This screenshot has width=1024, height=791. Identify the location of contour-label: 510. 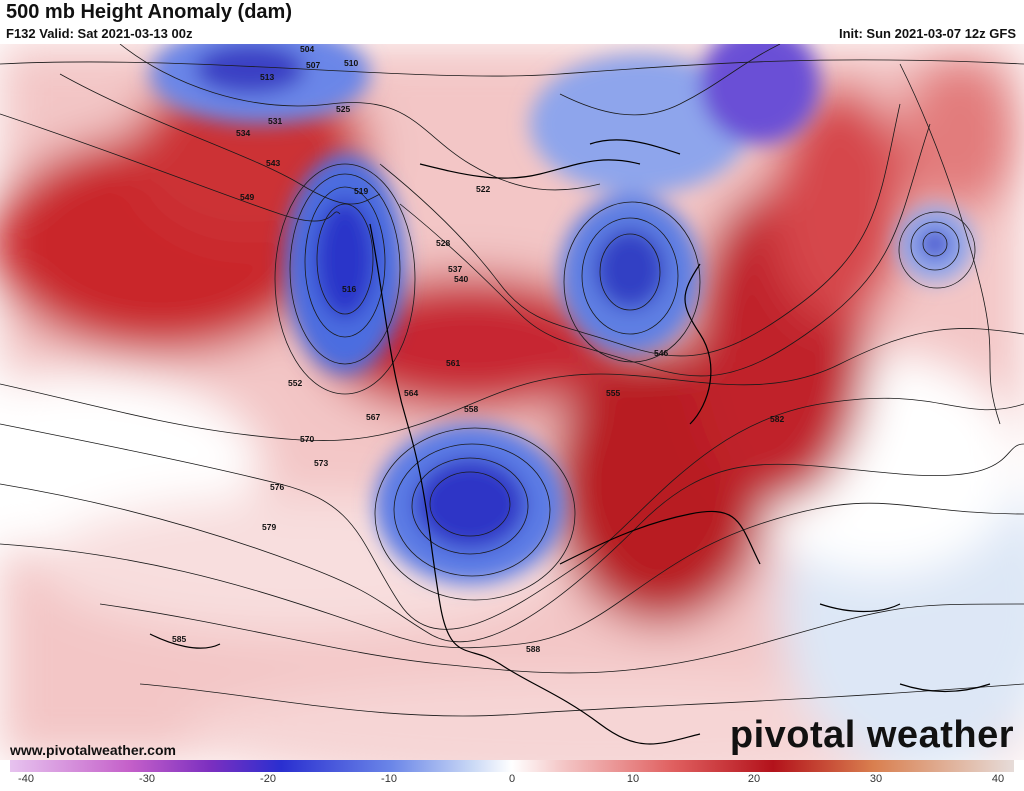
(351, 63).